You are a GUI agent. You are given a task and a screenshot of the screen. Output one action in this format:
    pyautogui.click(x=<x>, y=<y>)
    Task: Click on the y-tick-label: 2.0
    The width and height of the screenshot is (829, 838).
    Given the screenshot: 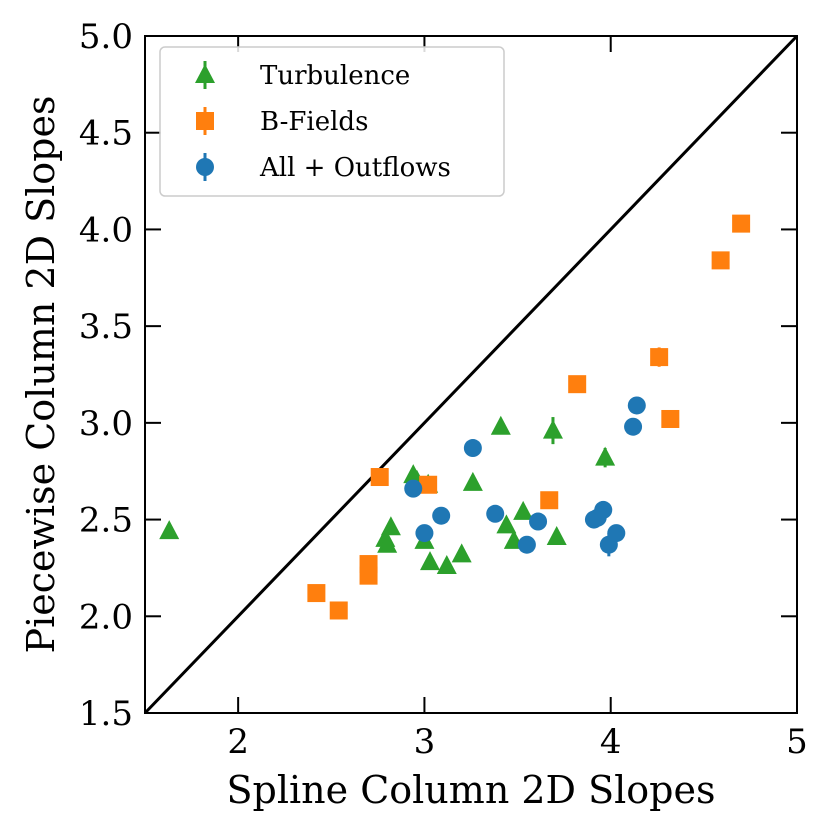 What is the action you would take?
    pyautogui.click(x=106, y=617)
    